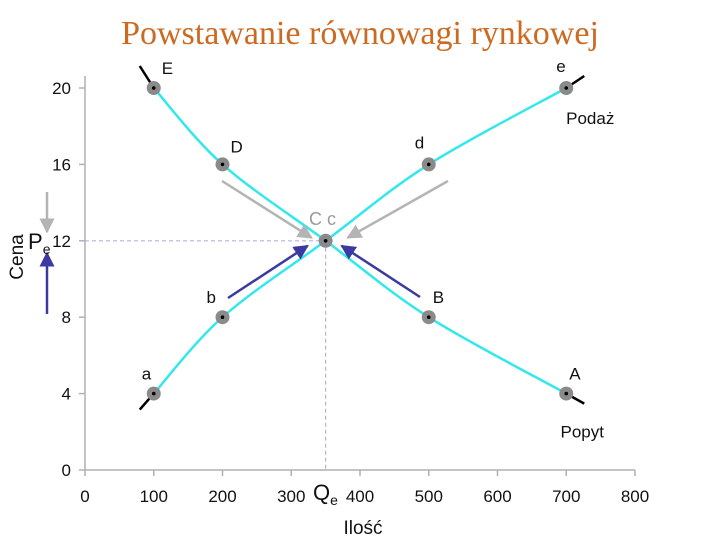  Describe the element at coordinates (61, 164) in the screenshot. I see `y-tick-label: 16` at that location.